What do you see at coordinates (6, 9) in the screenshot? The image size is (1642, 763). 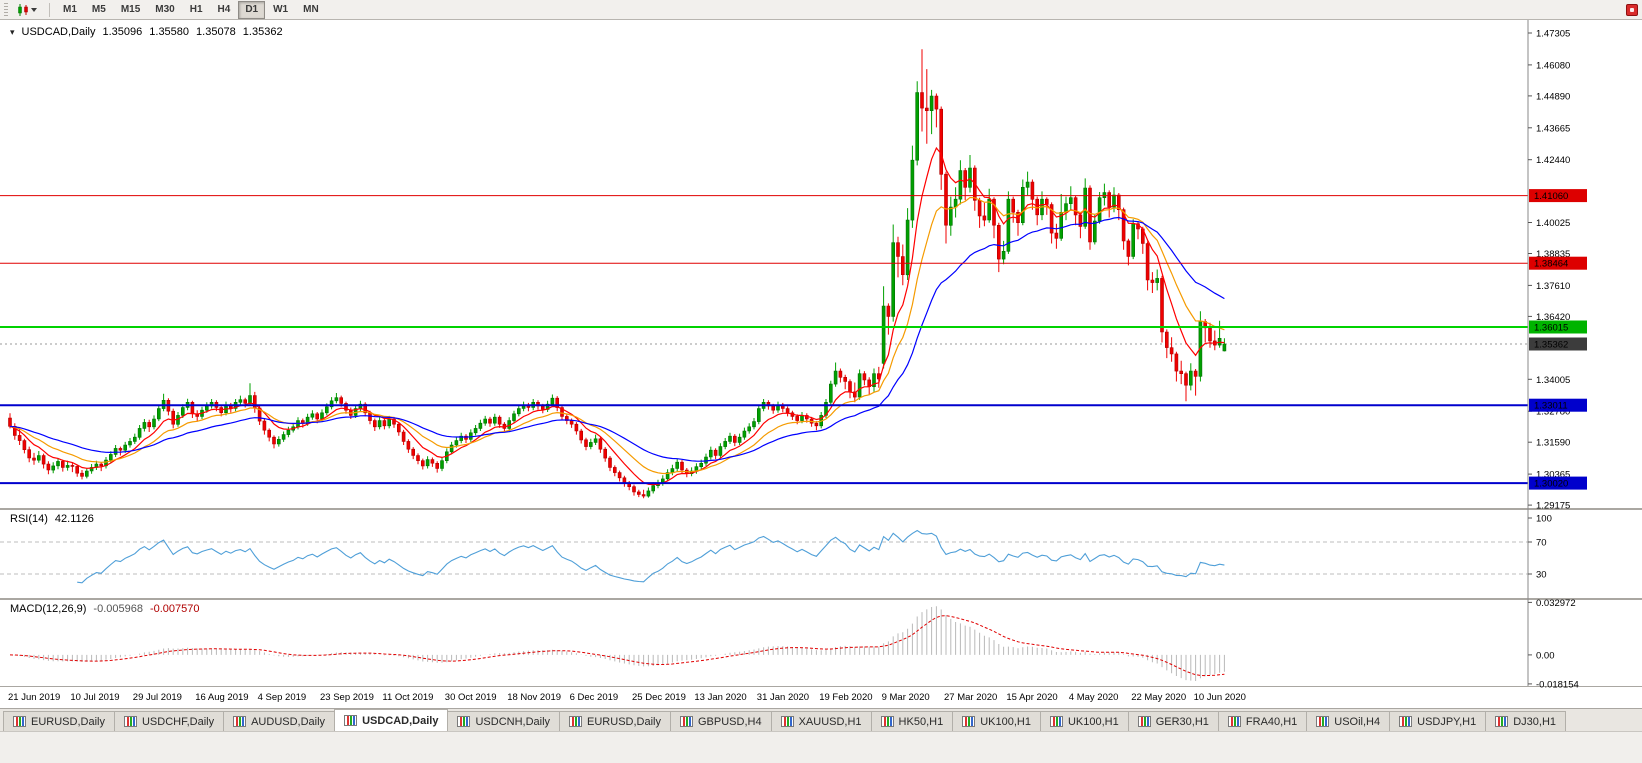 I see `toolbar-grip` at bounding box center [6, 9].